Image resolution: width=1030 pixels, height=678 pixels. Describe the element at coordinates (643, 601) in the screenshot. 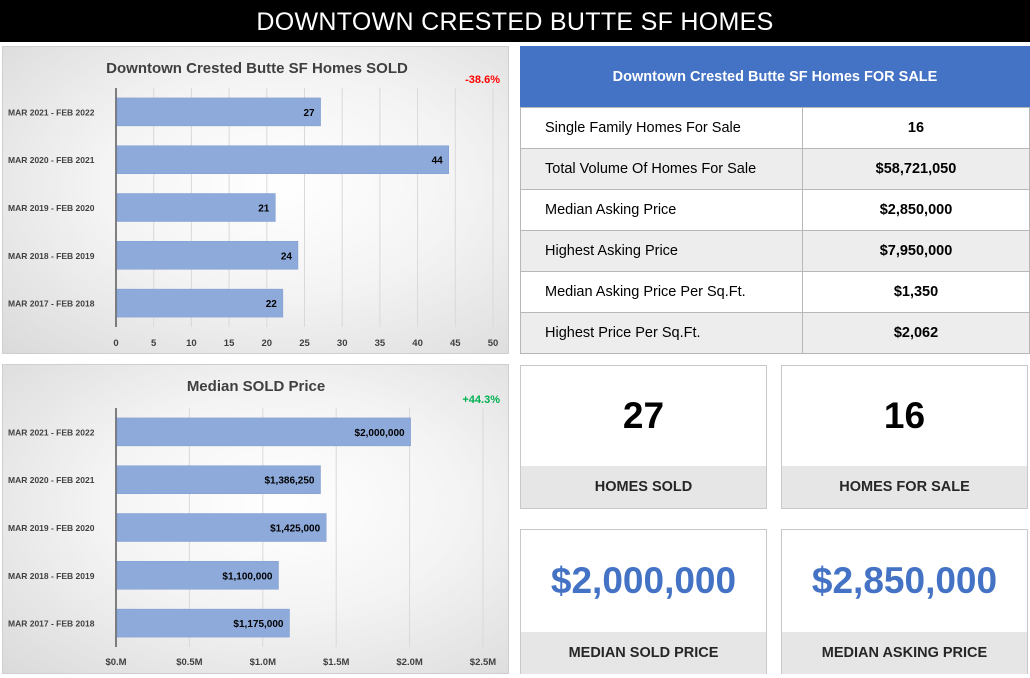

I see `median-sold-price-card: $2,000,000 MEDIAN SOLD PRICE` at that location.